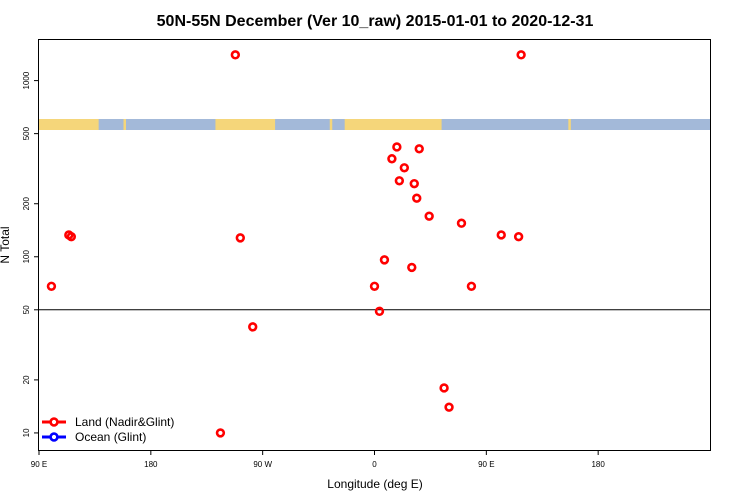 This screenshot has height=500, width=750. Describe the element at coordinates (262, 464) in the screenshot. I see `x-tick-label: 90 W` at that location.